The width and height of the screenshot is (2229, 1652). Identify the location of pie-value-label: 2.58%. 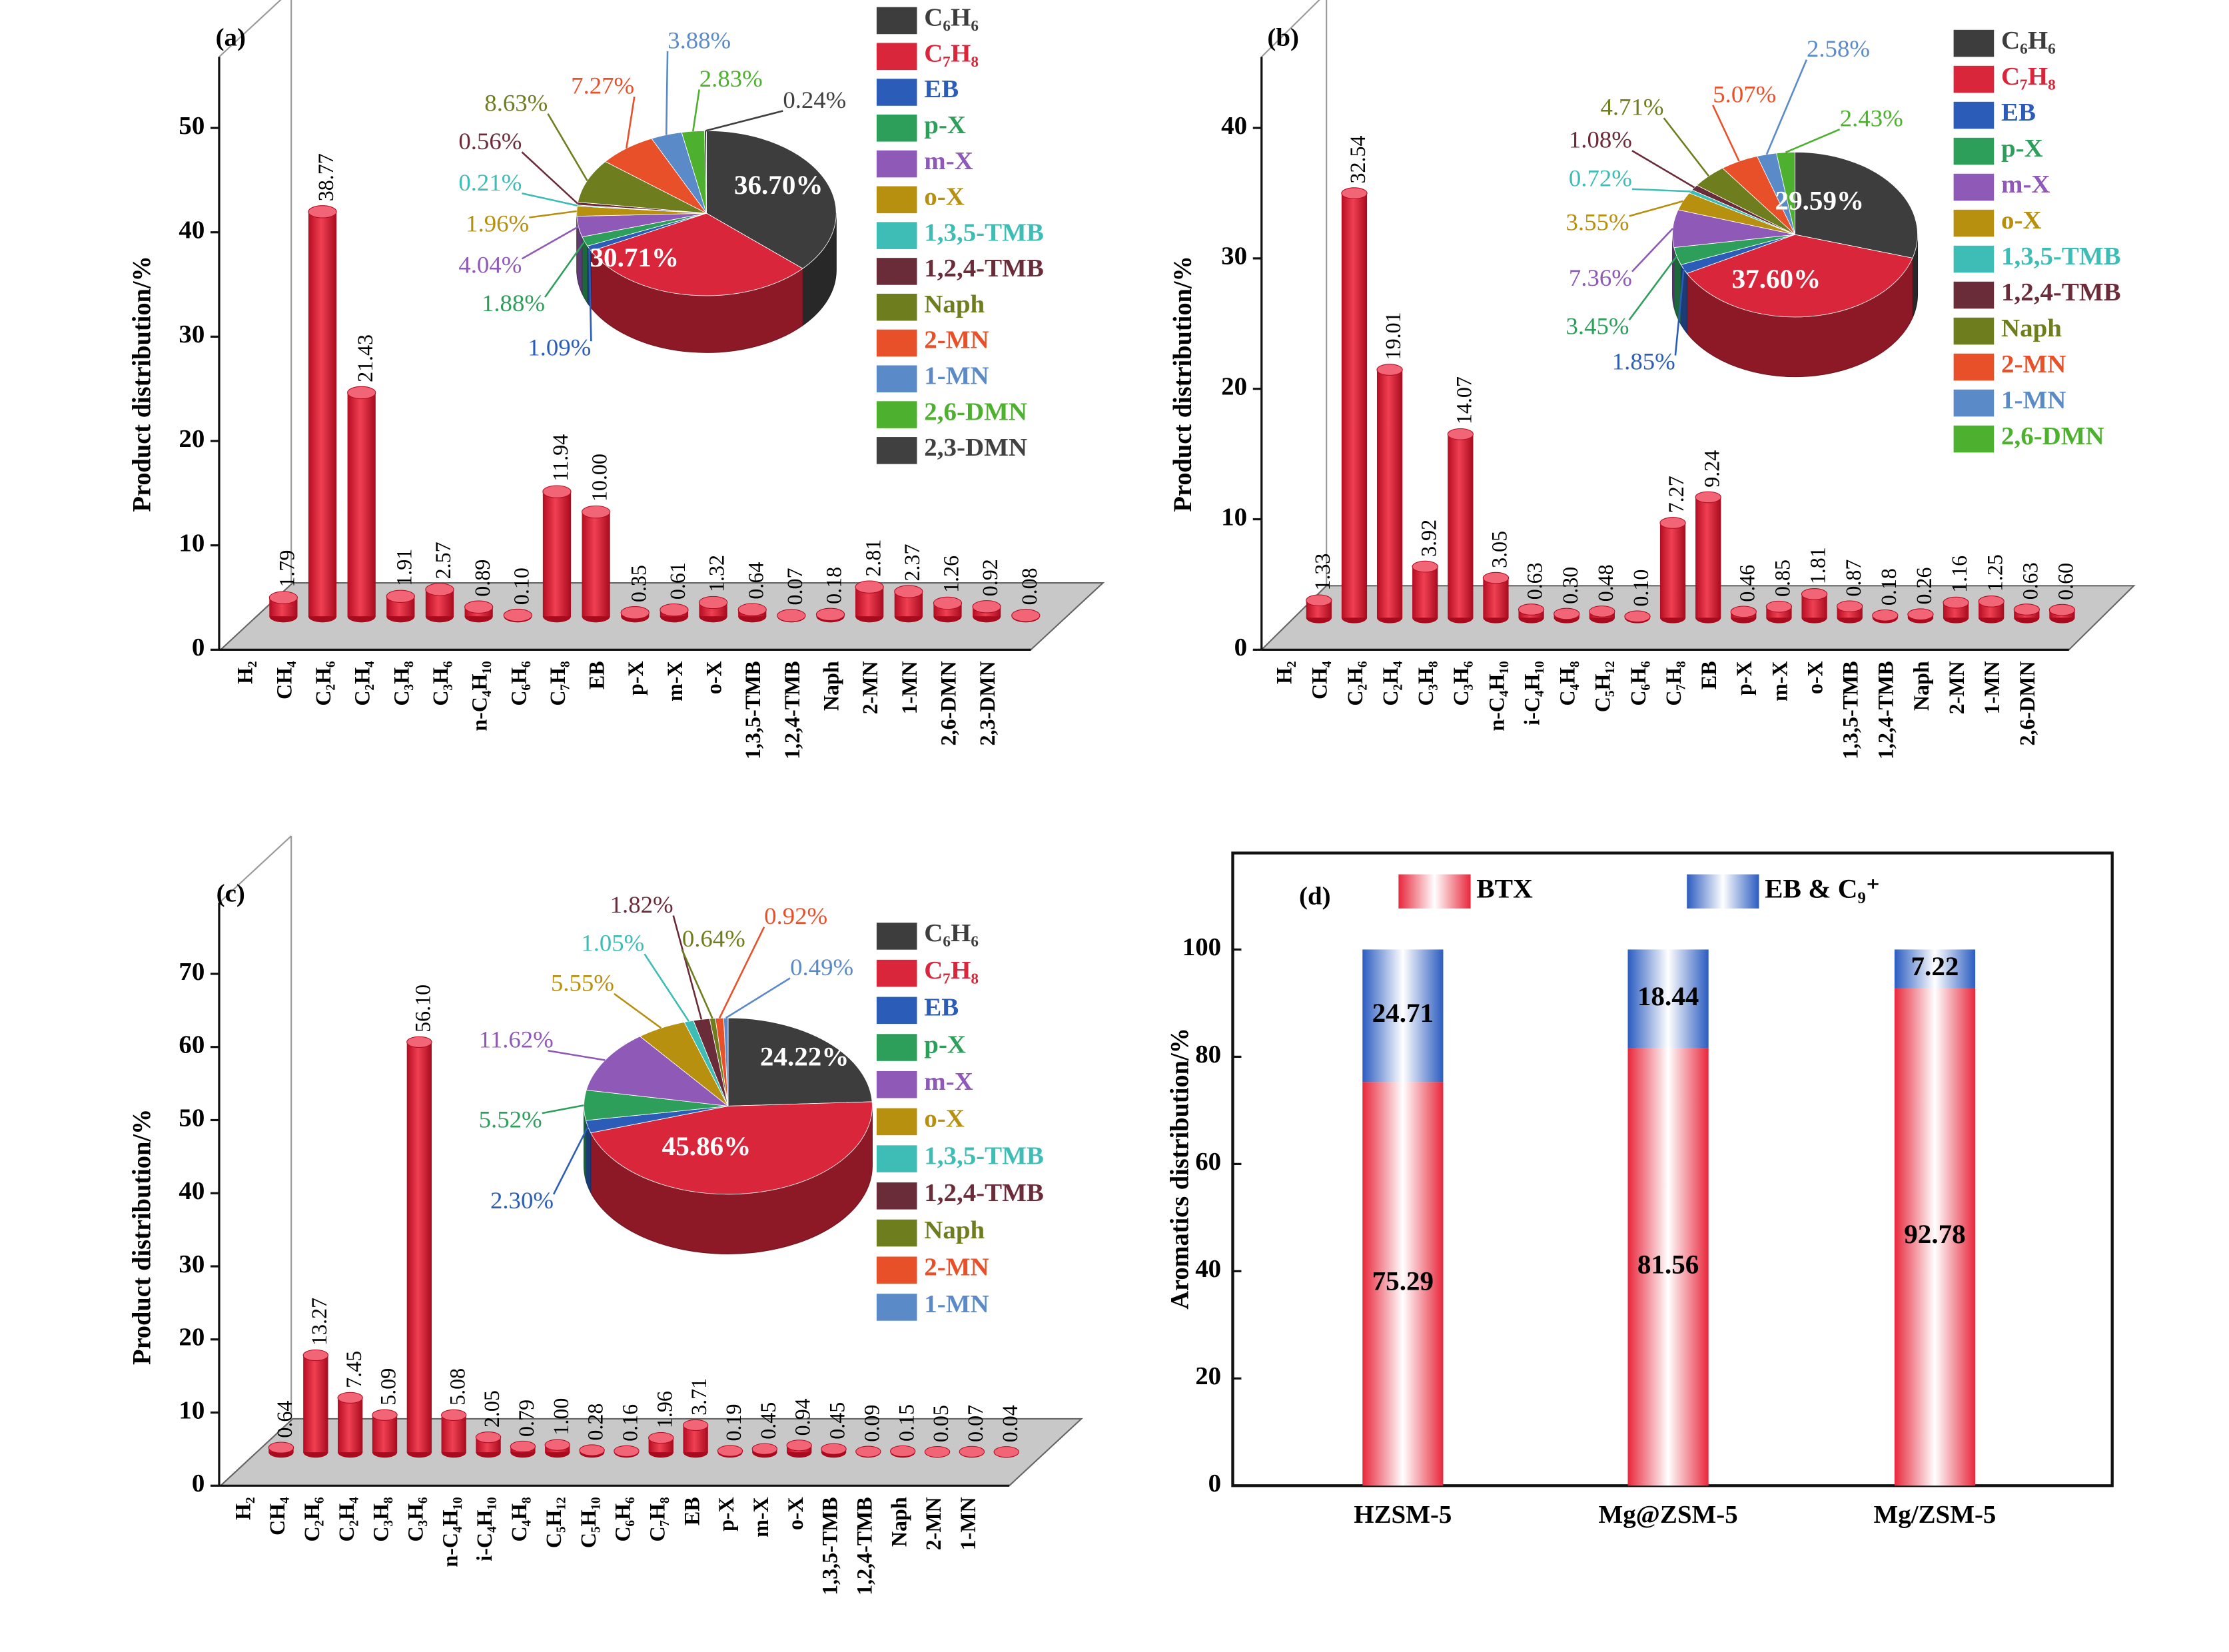
(1839, 48).